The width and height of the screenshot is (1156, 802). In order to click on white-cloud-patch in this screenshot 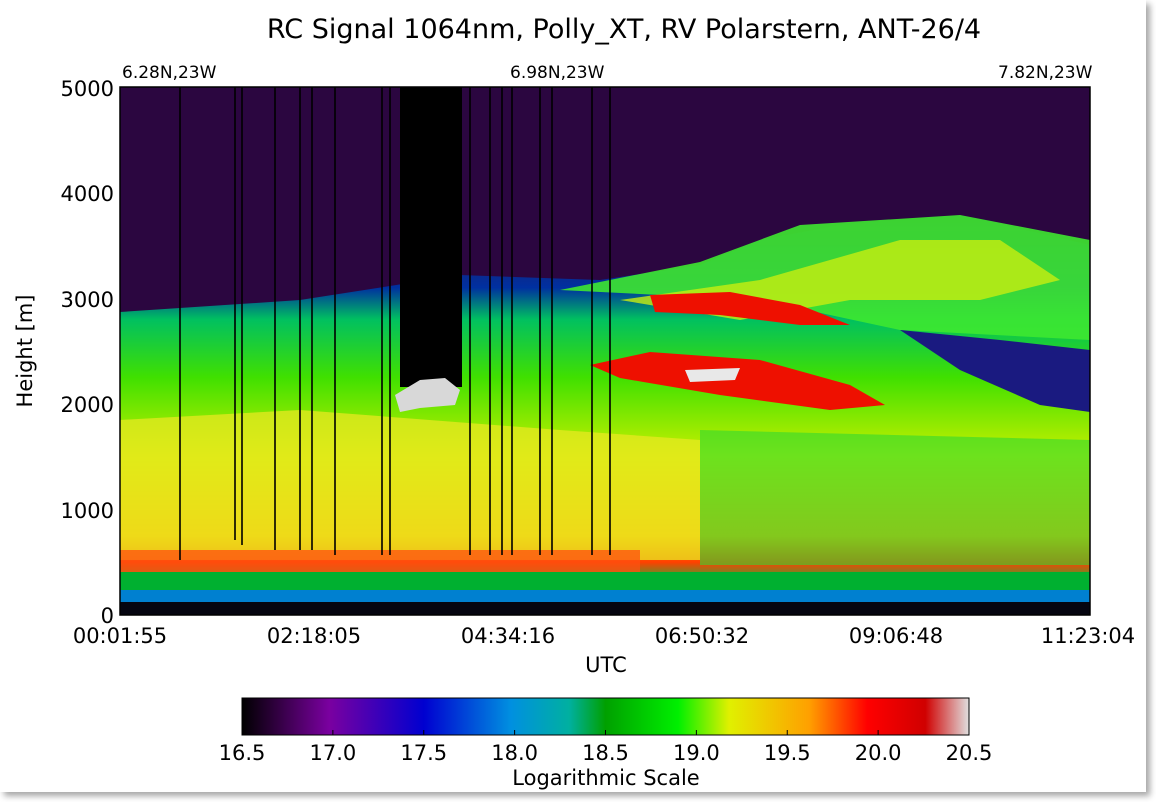, I will do `click(427, 395)`.